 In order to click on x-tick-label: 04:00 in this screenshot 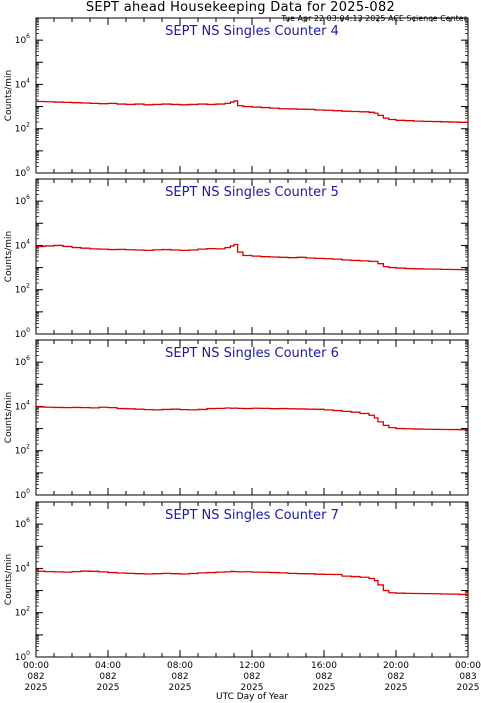, I will do `click(108, 666)`.